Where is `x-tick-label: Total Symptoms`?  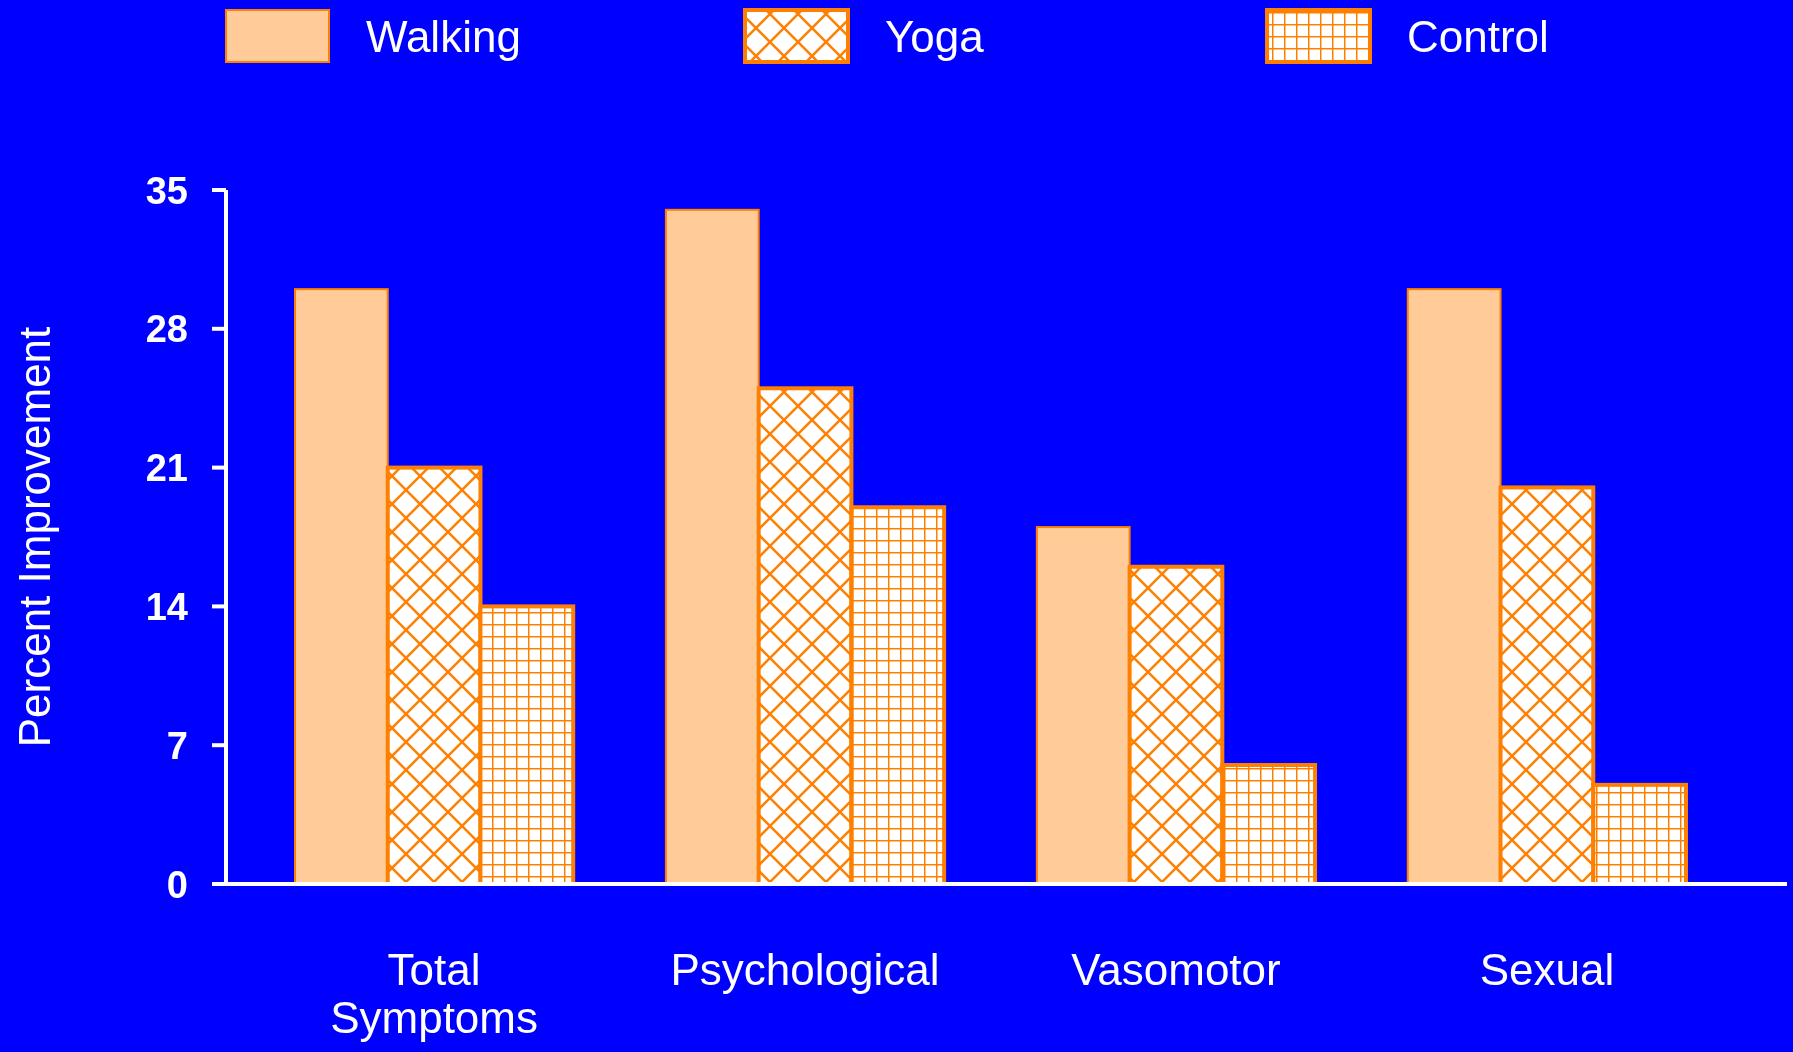
x-tick-label: Total Symptoms is located at coordinates (434, 994).